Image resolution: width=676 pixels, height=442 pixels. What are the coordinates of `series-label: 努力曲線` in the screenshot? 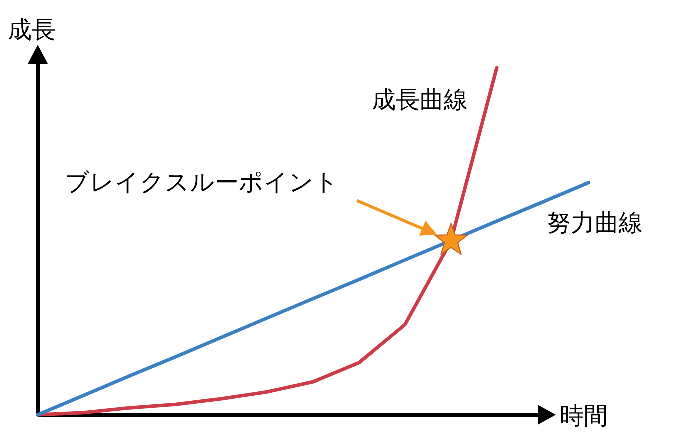 It's located at (594, 222).